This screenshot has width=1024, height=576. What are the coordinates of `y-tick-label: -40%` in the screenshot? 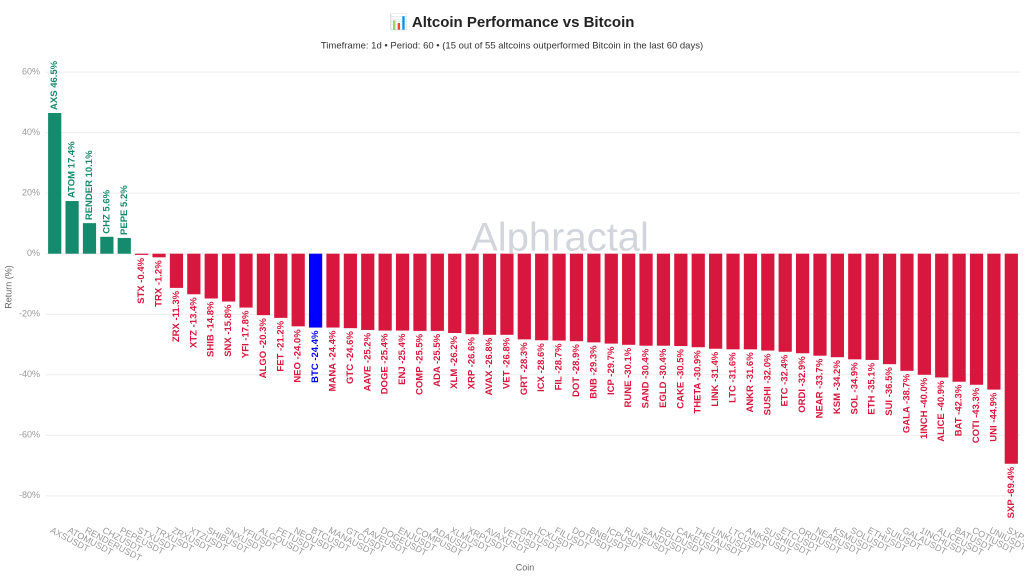 It's located at (29, 374).